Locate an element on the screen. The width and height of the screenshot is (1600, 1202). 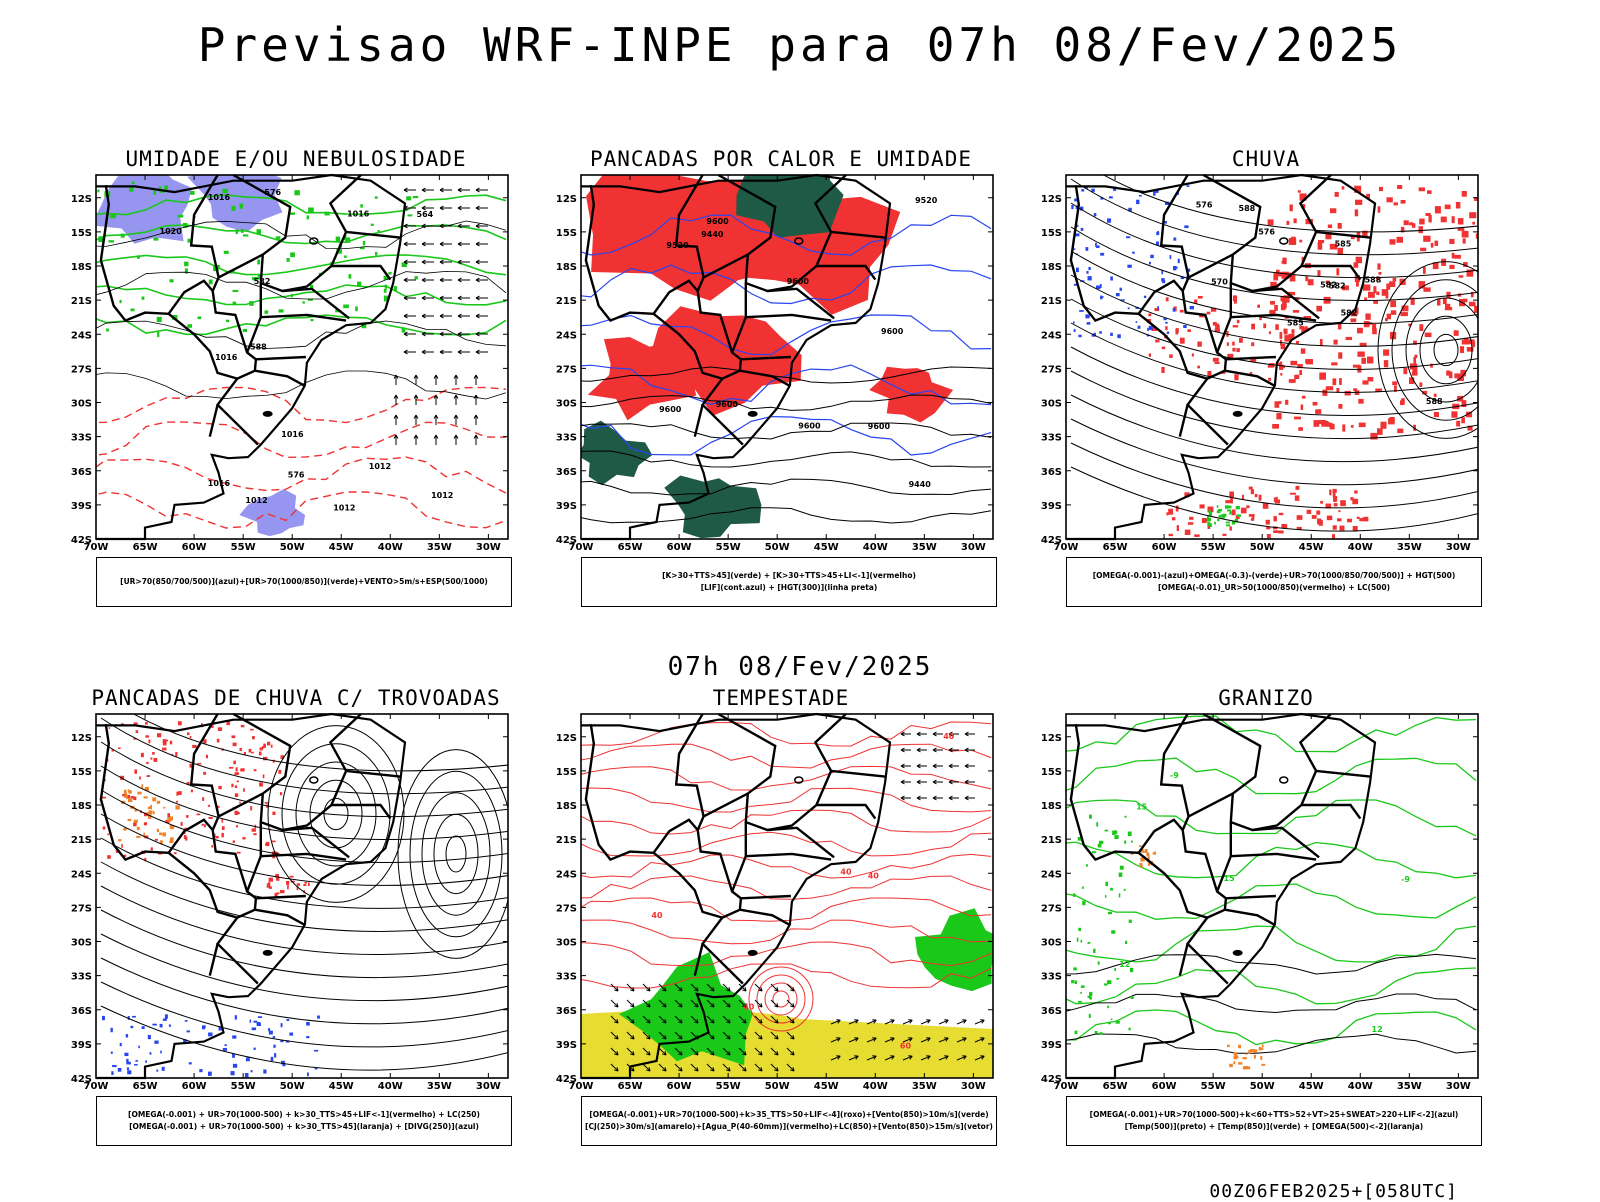
contour-label: 40 is located at coordinates (874, 876).